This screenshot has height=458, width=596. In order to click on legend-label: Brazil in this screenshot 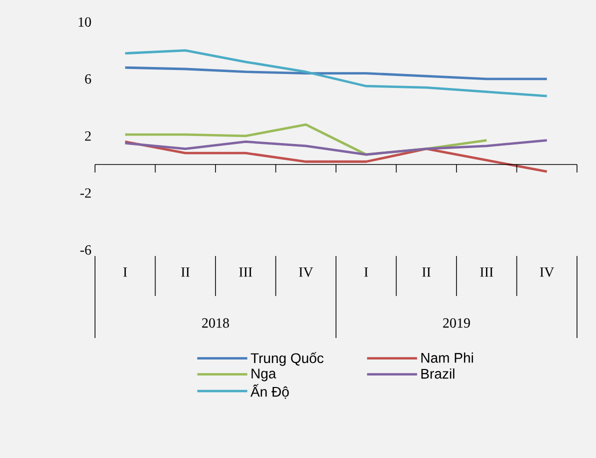, I will do `click(437, 373)`.